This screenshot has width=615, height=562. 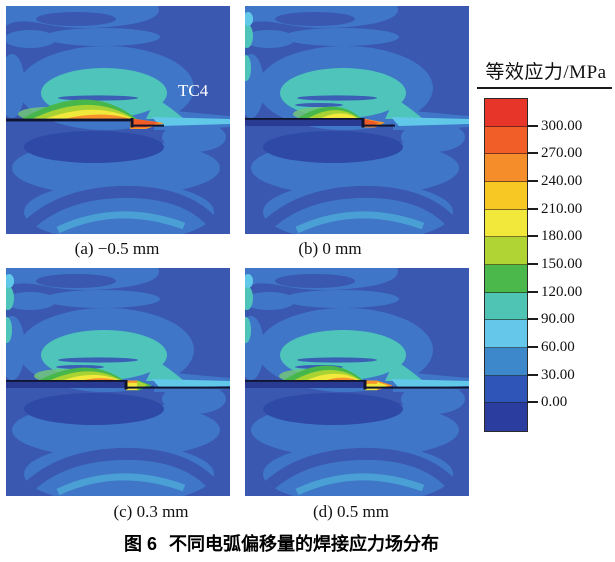 I want to click on stress-panel-d, so click(x=357, y=382).